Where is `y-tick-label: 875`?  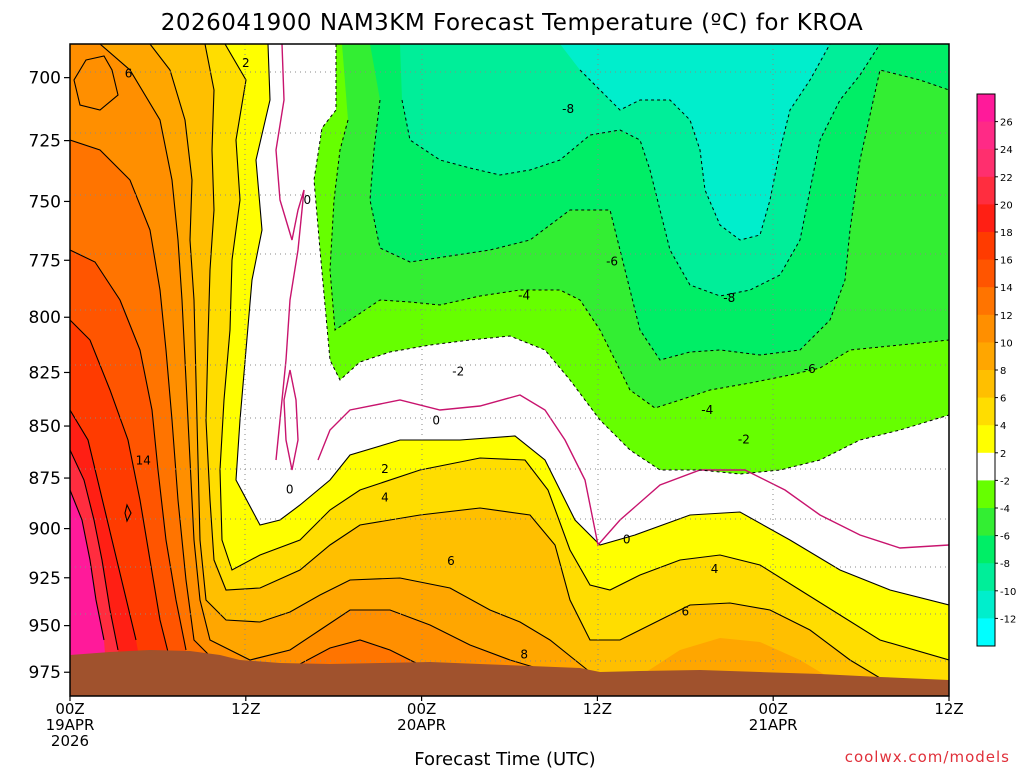
y-tick-label: 875 is located at coordinates (45, 479).